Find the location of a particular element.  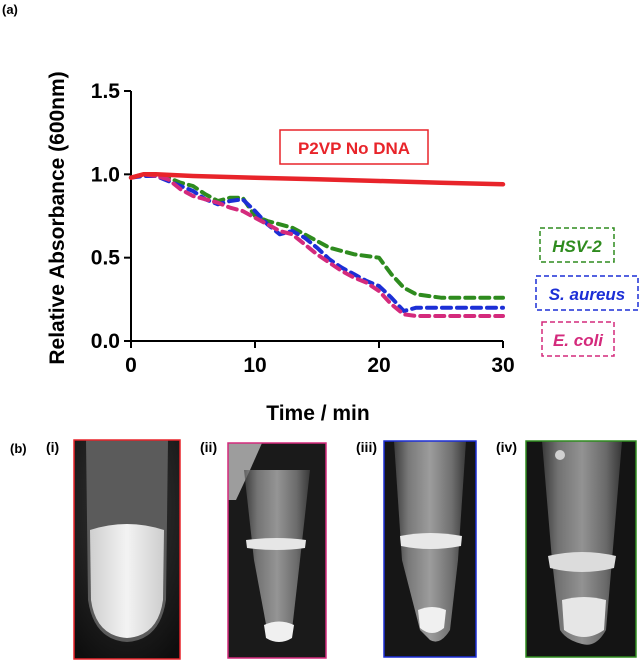

legend-ecoli-text: E. coli is located at coordinates (578, 340).